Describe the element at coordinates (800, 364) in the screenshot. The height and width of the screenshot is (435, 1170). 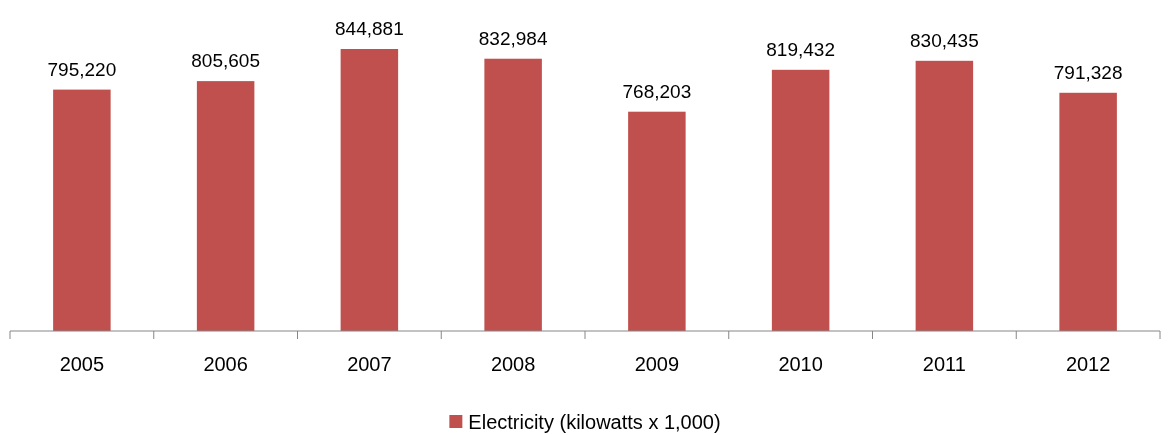
I see `x-tick-label: 2010` at that location.